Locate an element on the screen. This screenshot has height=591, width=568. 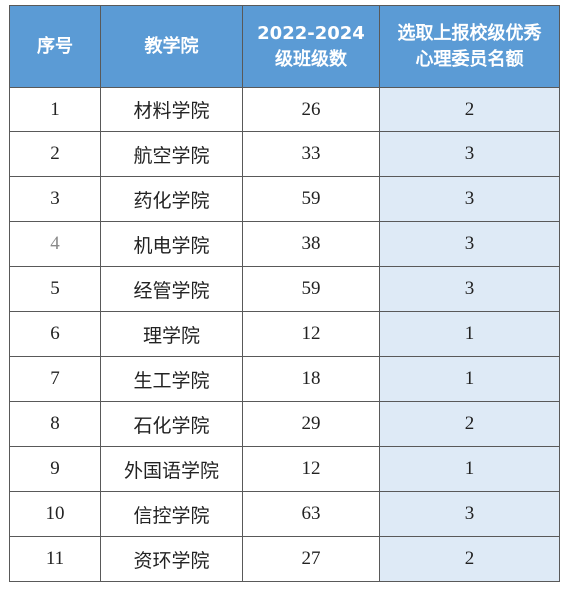
table-row: 8 石化学院 29 2 is located at coordinates (284, 424).